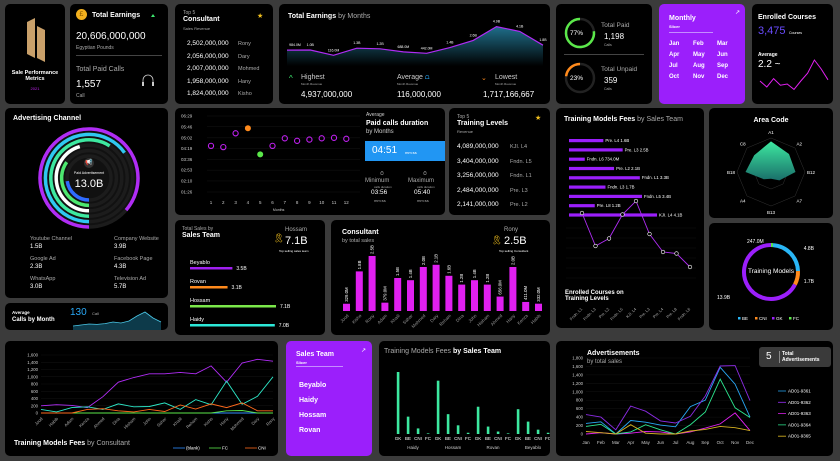  Describe the element at coordinates (32, 369) in the screenshot. I see `y-tick-label: 1,200` at that location.